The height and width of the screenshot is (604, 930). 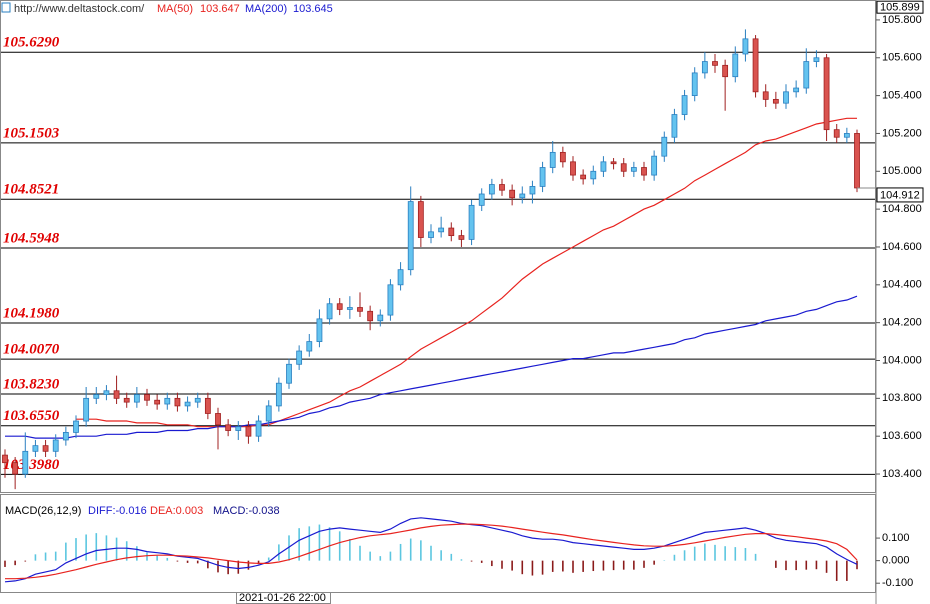 I want to click on level-label: 104.1980, so click(x=31, y=313).